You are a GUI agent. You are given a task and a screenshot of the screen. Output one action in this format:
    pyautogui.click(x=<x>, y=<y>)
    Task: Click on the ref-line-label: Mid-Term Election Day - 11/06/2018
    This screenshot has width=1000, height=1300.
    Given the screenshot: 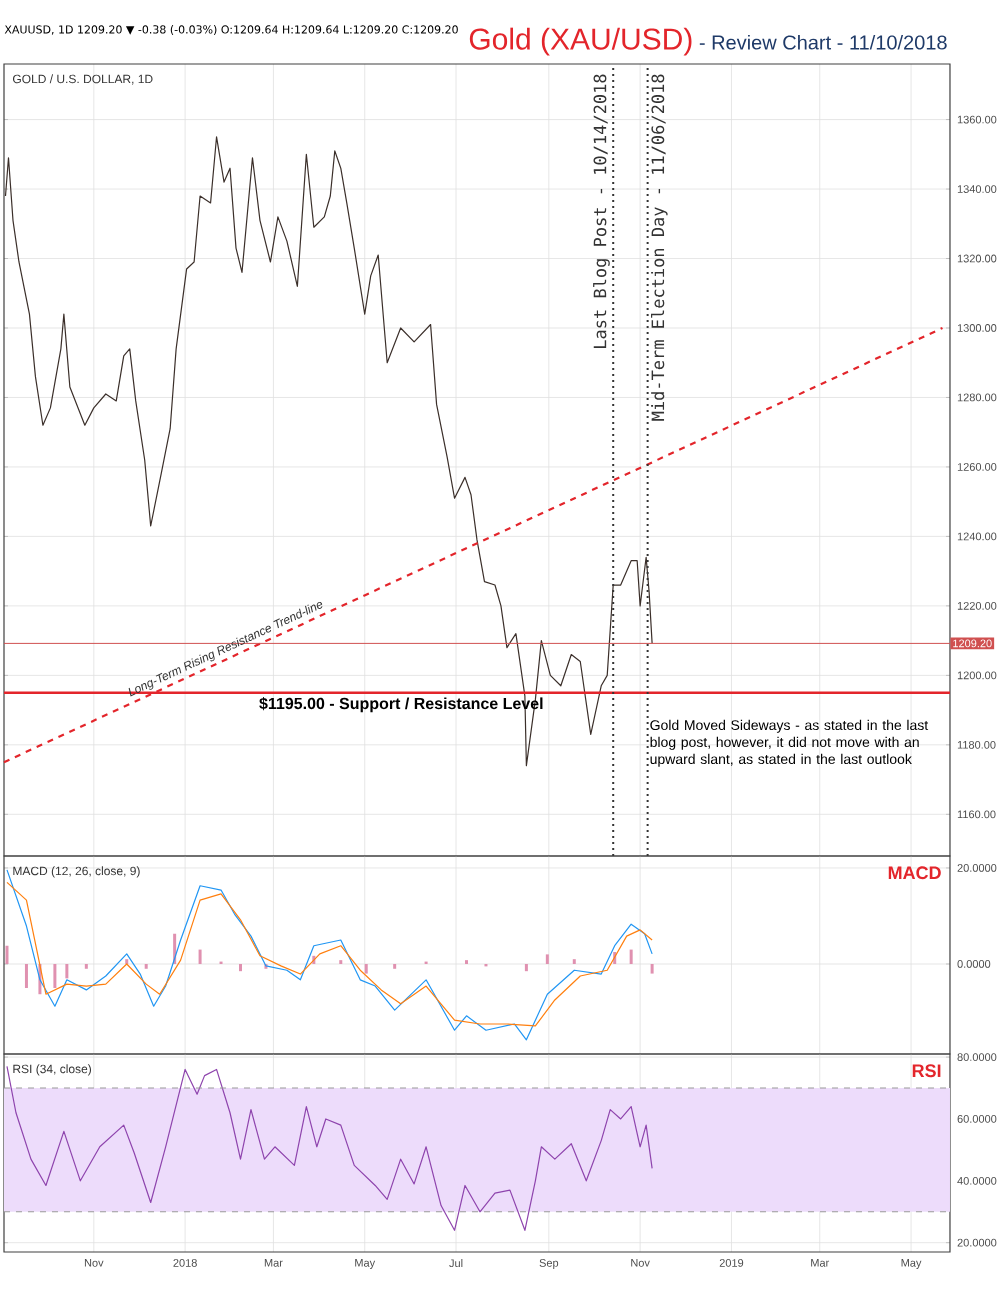 What is the action you would take?
    pyautogui.click(x=659, y=247)
    